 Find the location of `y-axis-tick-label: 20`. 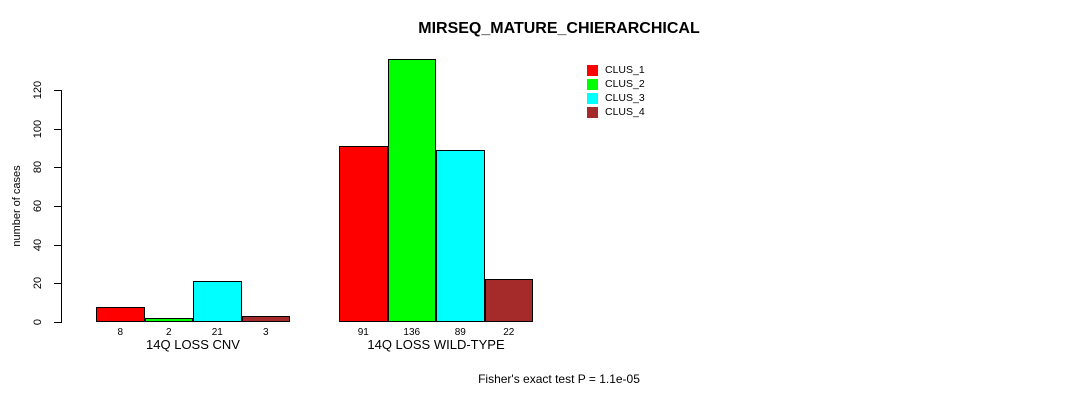

y-axis-tick-label: 20 is located at coordinates (38, 283).